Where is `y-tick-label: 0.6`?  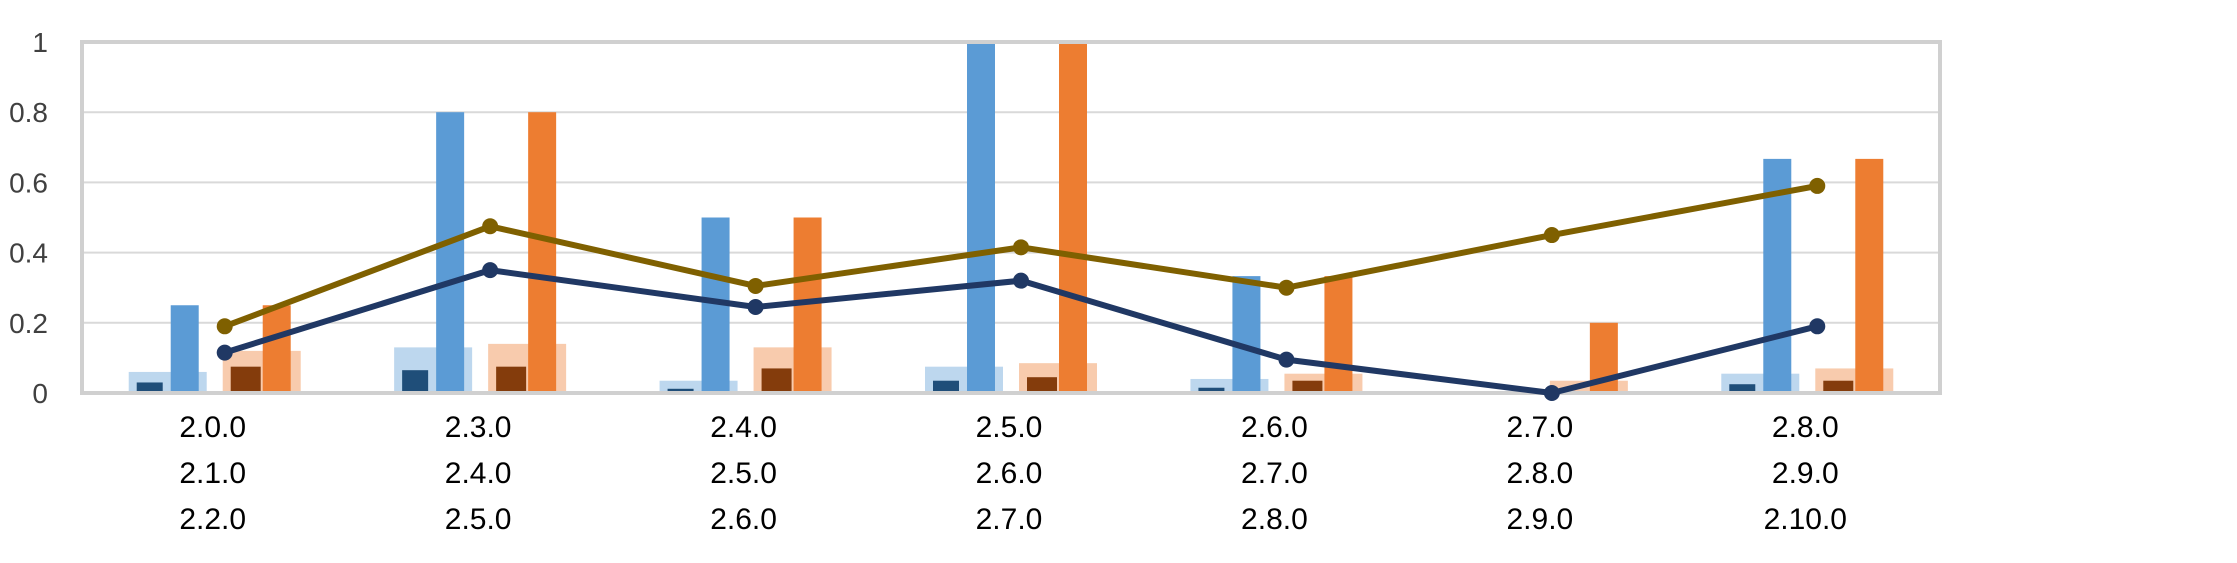 y-tick-label: 0.6 is located at coordinates (28, 182).